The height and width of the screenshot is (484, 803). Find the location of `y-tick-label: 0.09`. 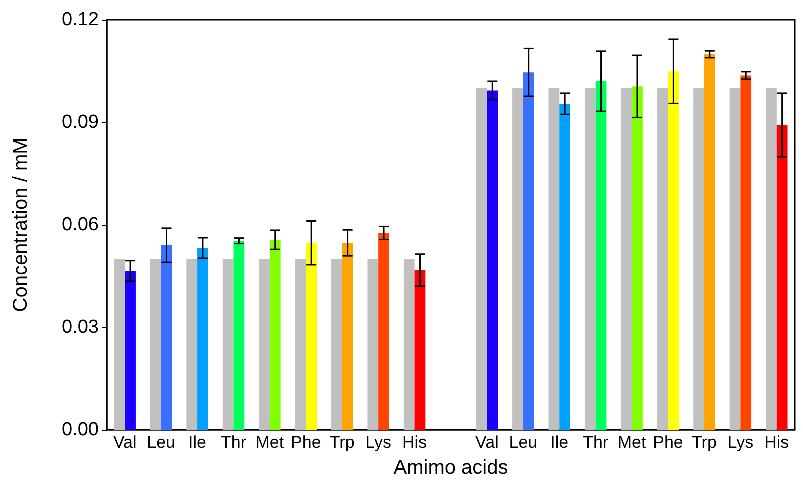

y-tick-label: 0.09 is located at coordinates (80, 122).